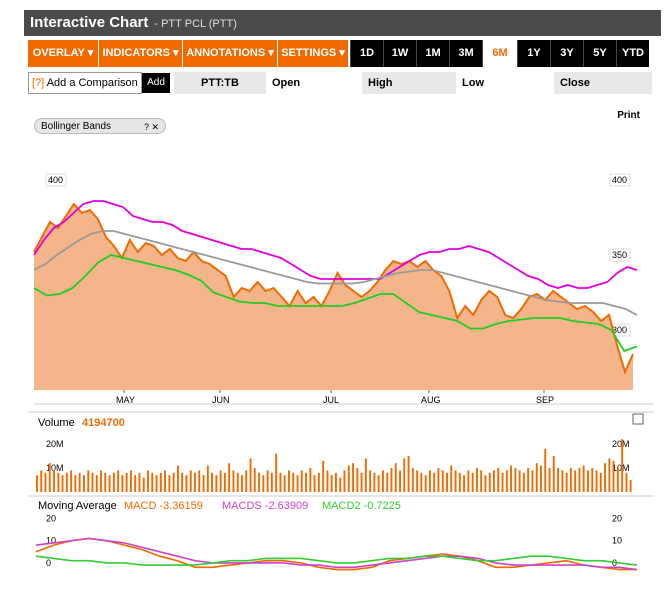  What do you see at coordinates (432, 53) in the screenshot?
I see `range-1m-button: 1M` at bounding box center [432, 53].